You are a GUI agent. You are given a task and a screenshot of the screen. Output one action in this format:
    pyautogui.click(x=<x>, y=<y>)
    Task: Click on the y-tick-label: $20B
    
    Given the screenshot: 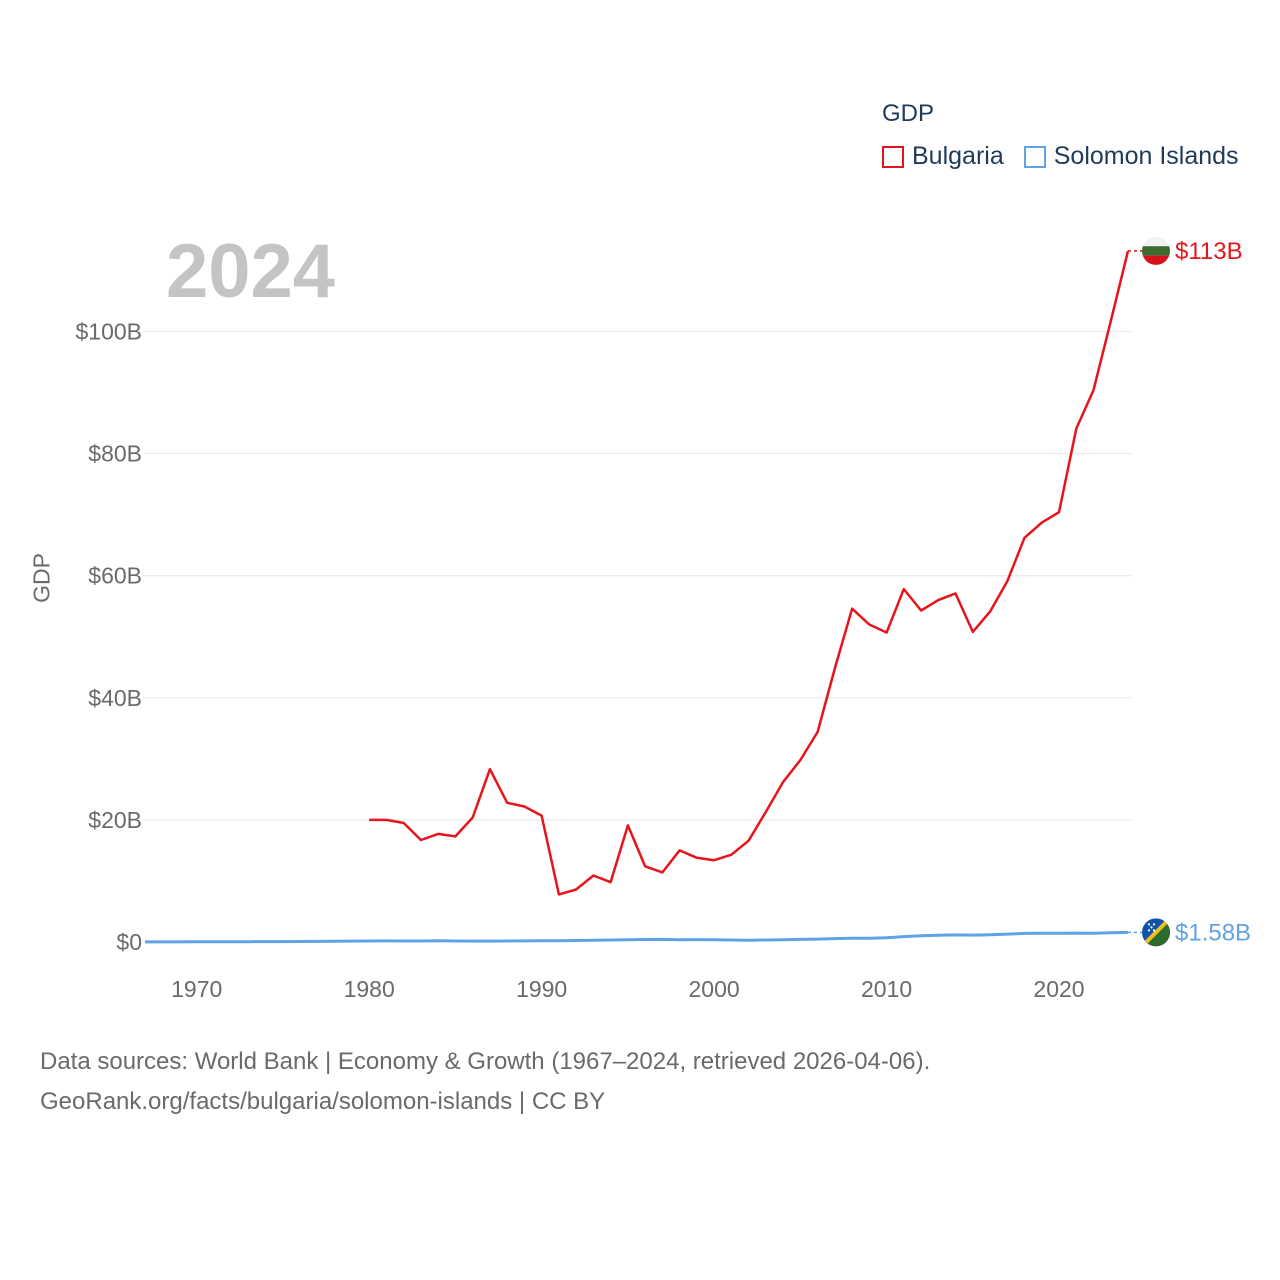 What is the action you would take?
    pyautogui.click(x=115, y=820)
    